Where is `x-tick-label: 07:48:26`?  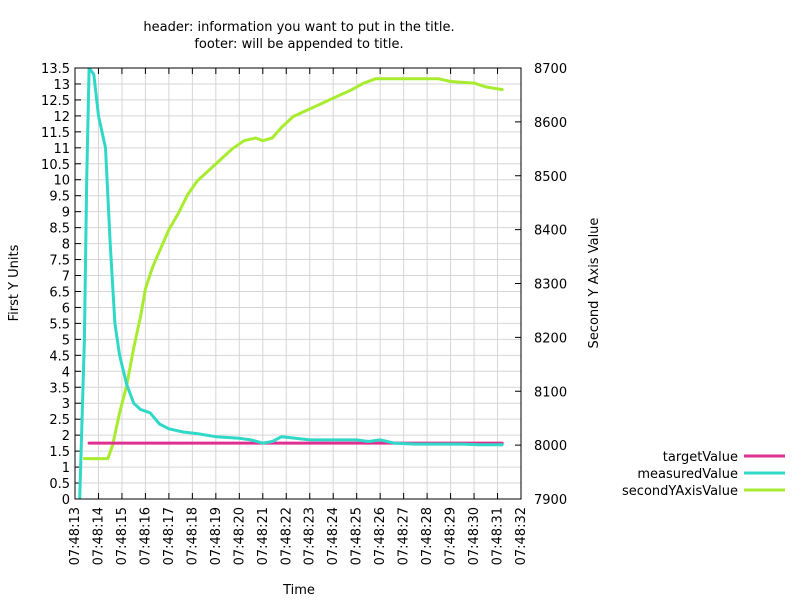
x-tick-label: 07:48:26 is located at coordinates (380, 536).